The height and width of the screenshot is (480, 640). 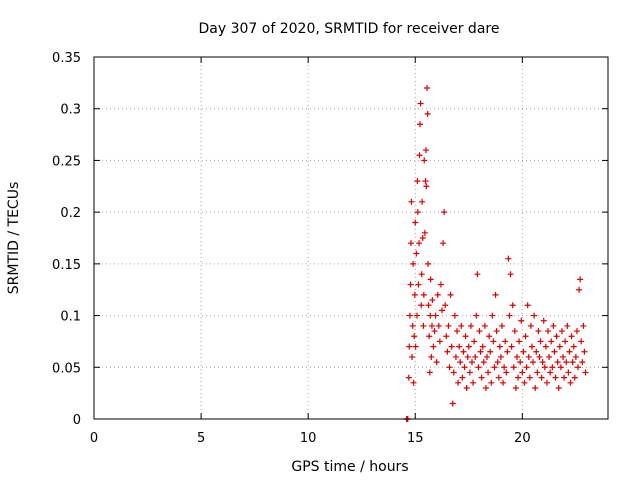 I want to click on y-axis-label: SRMTID / TECUs, so click(x=14, y=238).